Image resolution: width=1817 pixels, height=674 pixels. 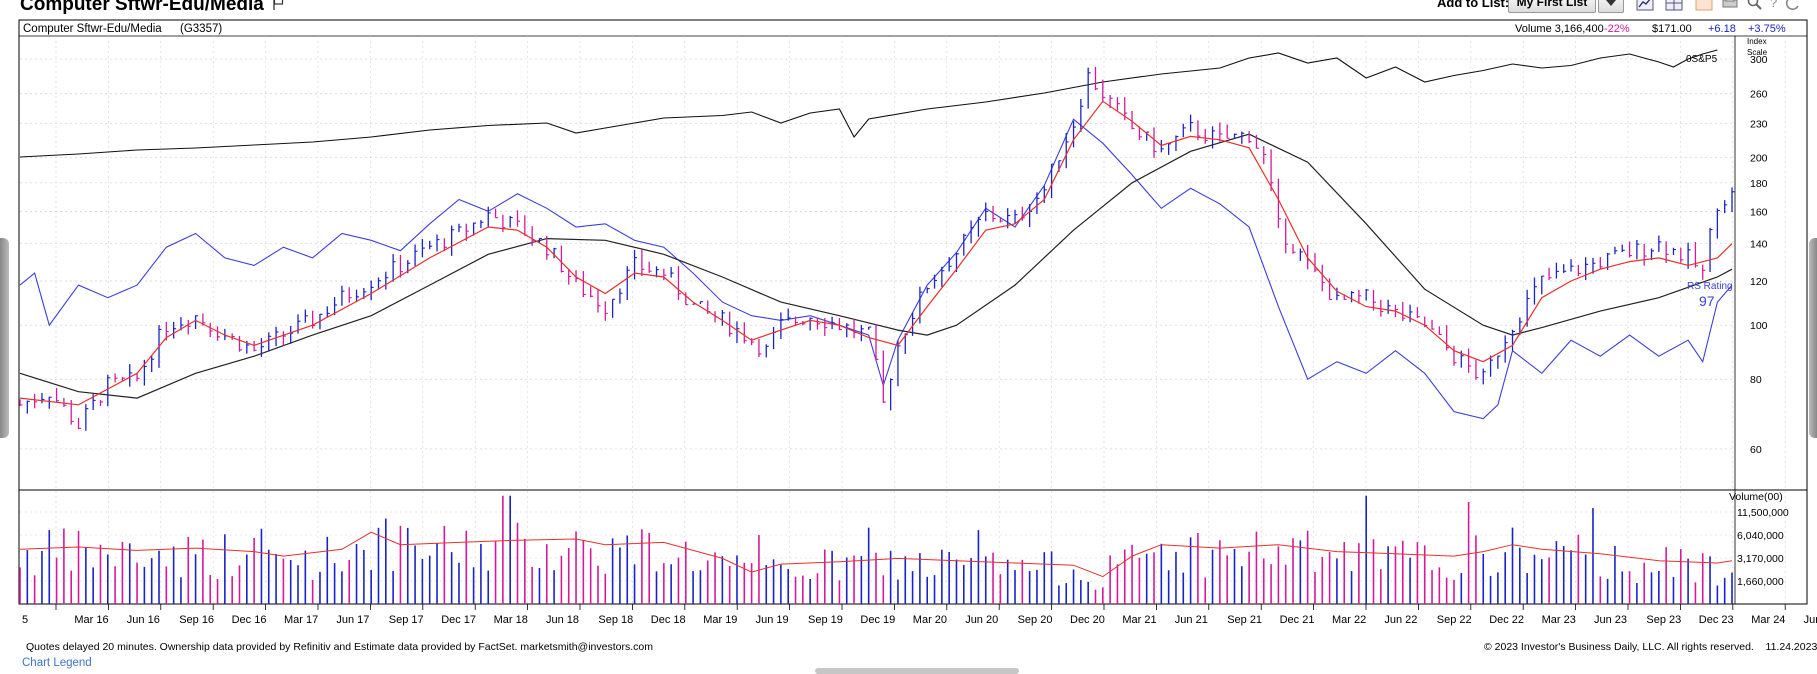 I want to click on x-tick-label: Dec 23, so click(x=1716, y=620).